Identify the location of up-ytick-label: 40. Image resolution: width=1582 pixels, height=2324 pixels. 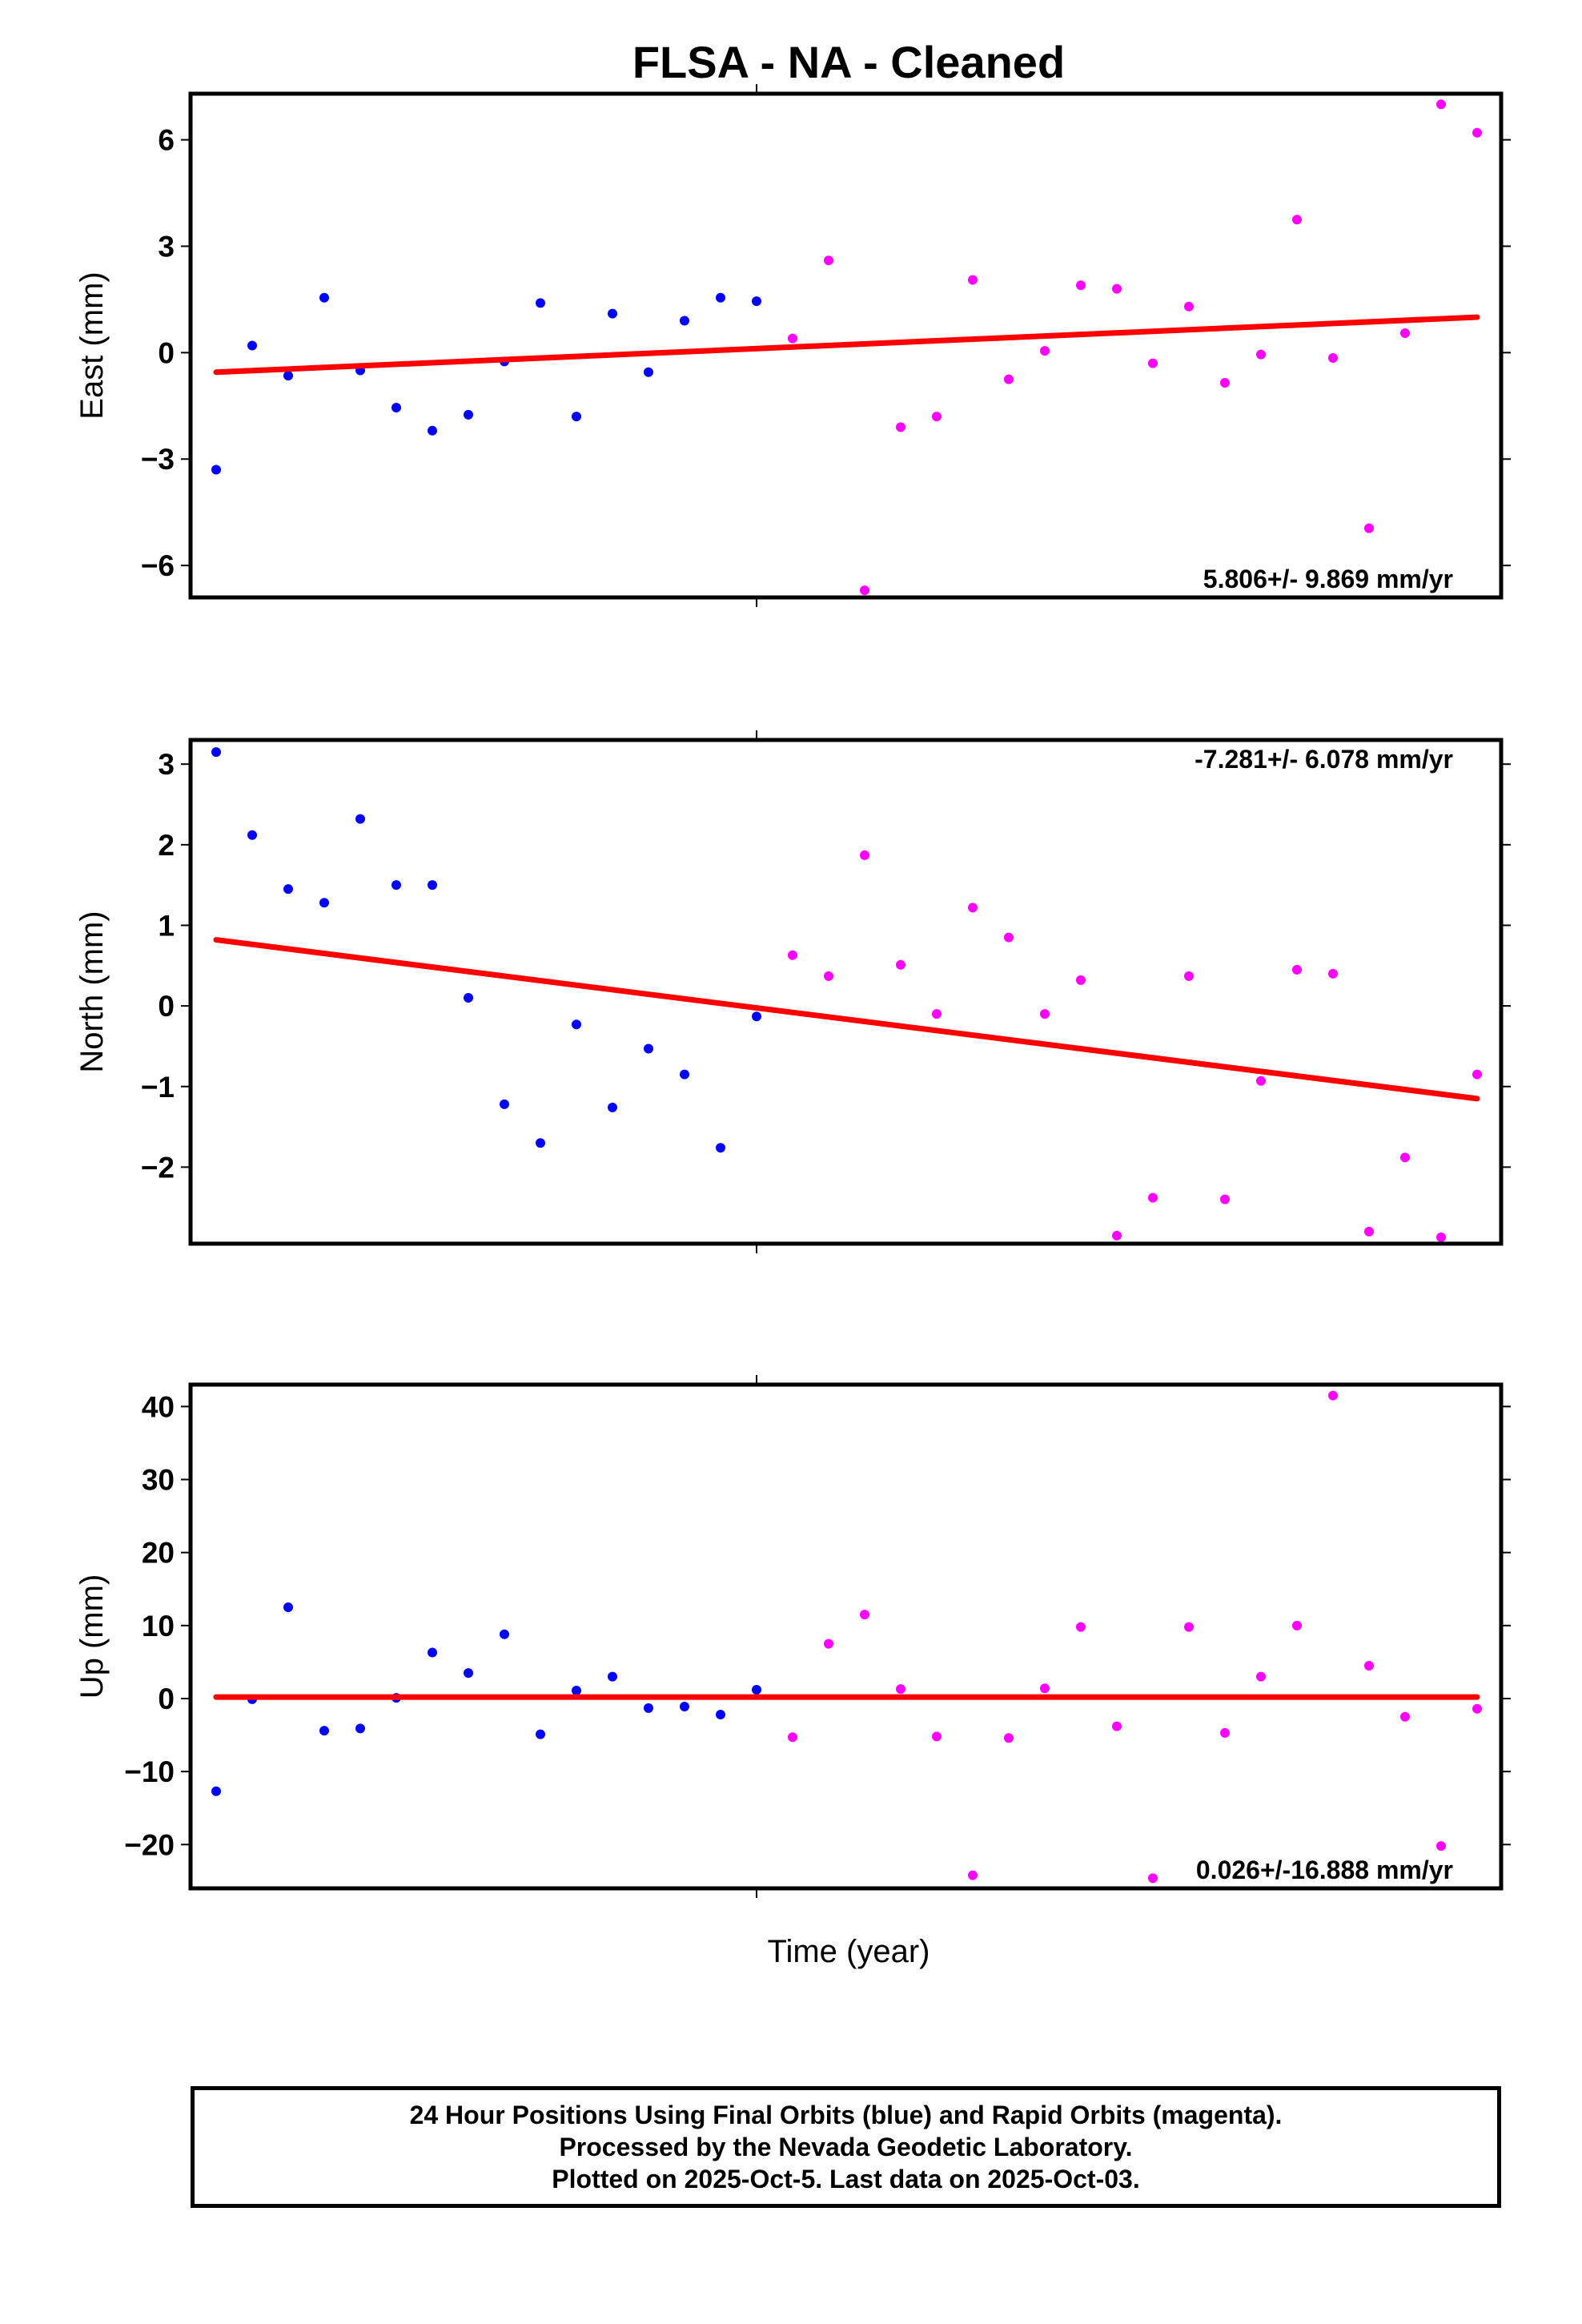
(158, 1406).